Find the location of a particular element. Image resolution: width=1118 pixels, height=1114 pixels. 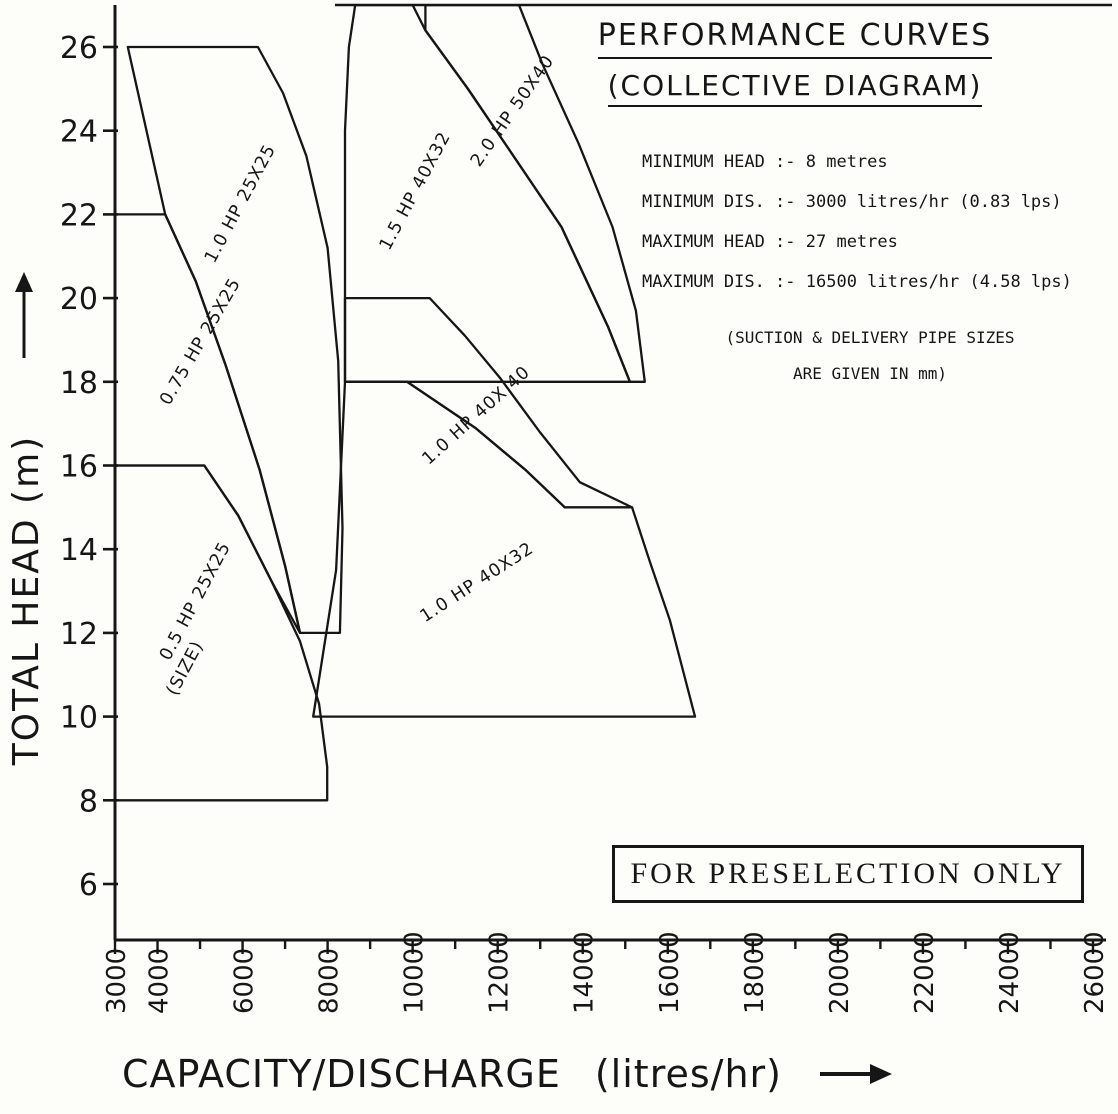

chart-title-line2: (COLLECTIVE DIAGRAM) is located at coordinates (795, 88).